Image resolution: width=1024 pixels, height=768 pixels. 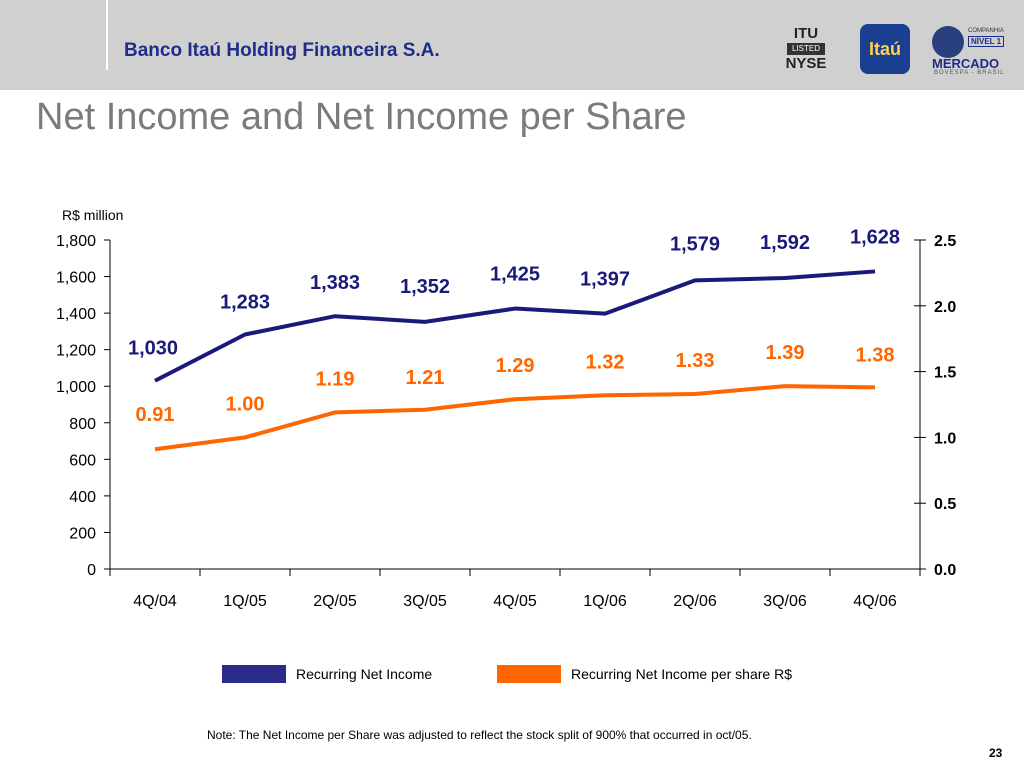 What do you see at coordinates (945, 438) in the screenshot?
I see `right-tick-label: 1.0` at bounding box center [945, 438].